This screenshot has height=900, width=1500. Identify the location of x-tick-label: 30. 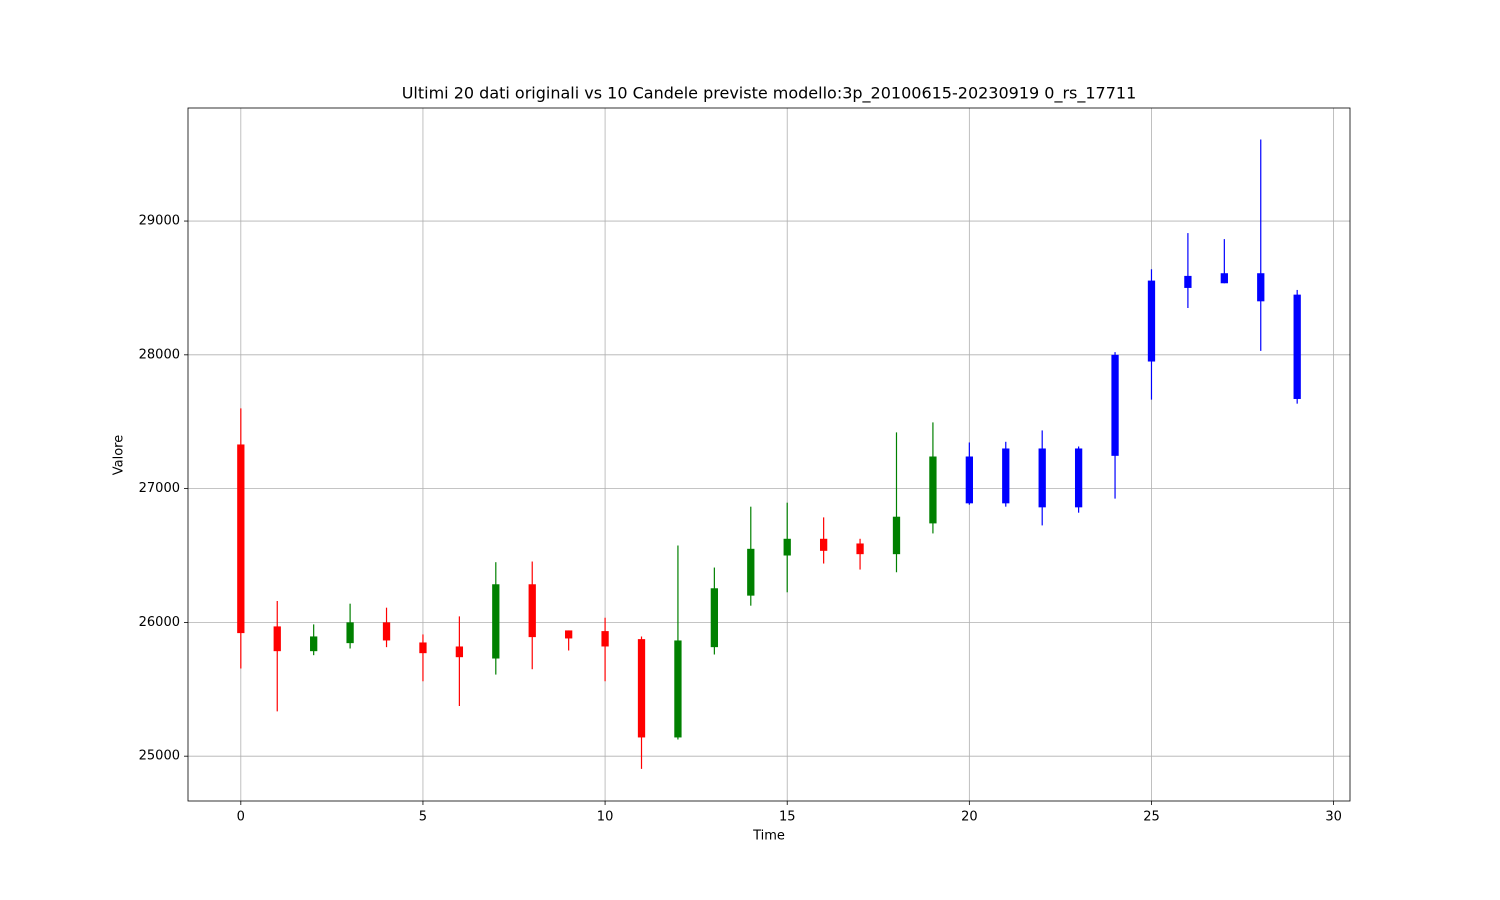
(1333, 817).